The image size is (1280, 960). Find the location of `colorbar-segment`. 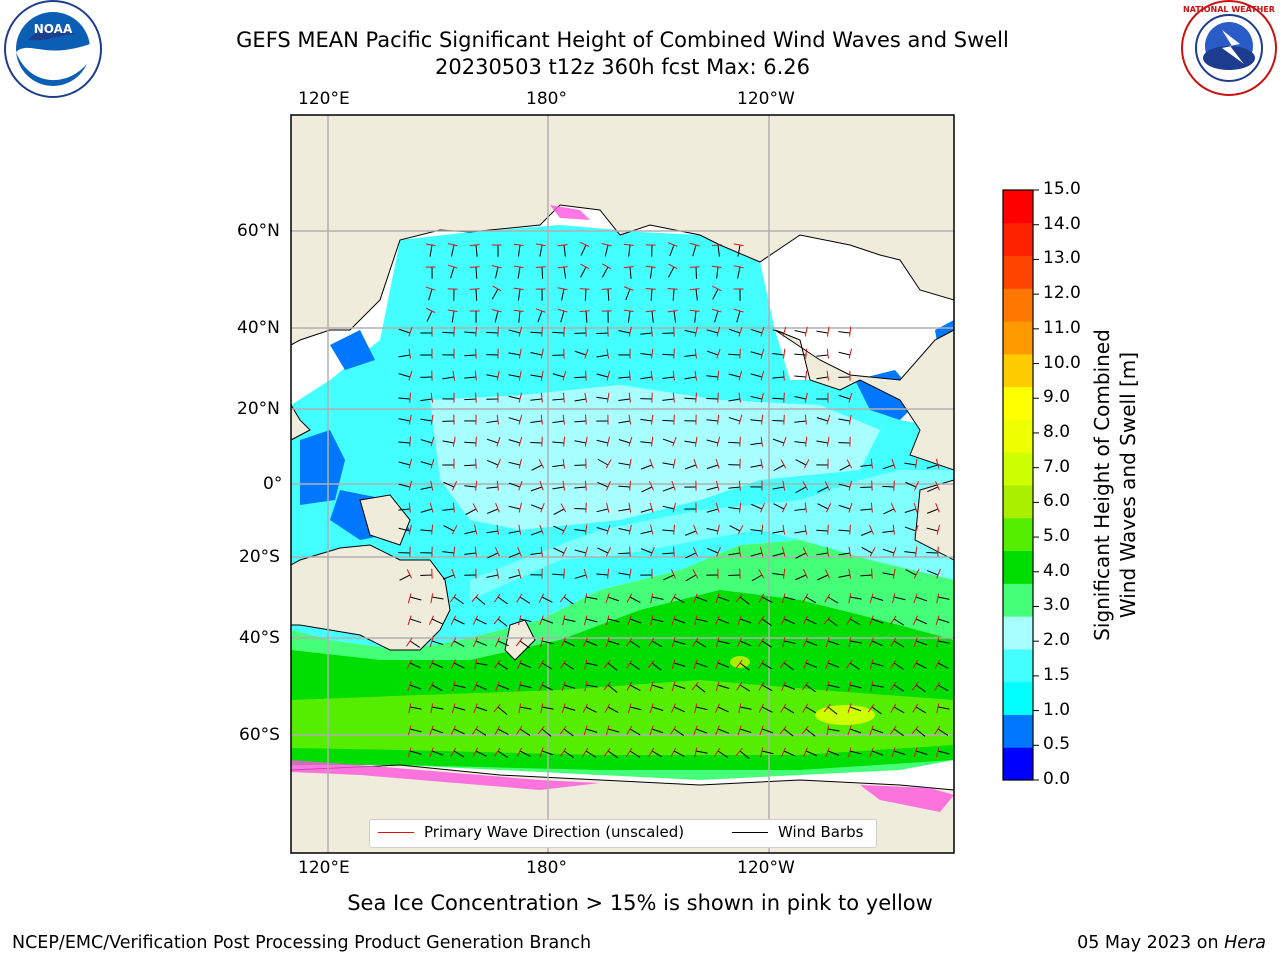

colorbar-segment is located at coordinates (1018, 207).